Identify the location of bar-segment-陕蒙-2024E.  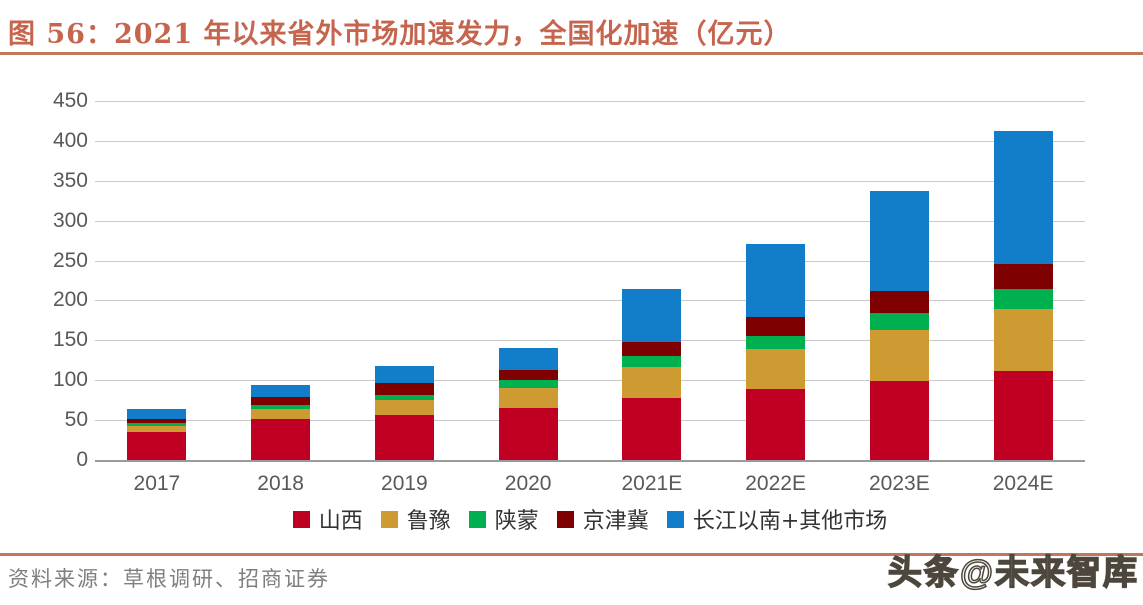
(1023, 299).